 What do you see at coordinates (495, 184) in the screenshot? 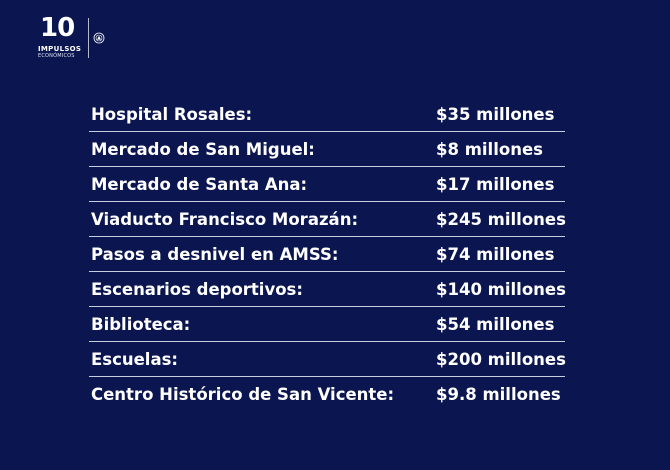
I see `row-value: $17 millones` at bounding box center [495, 184].